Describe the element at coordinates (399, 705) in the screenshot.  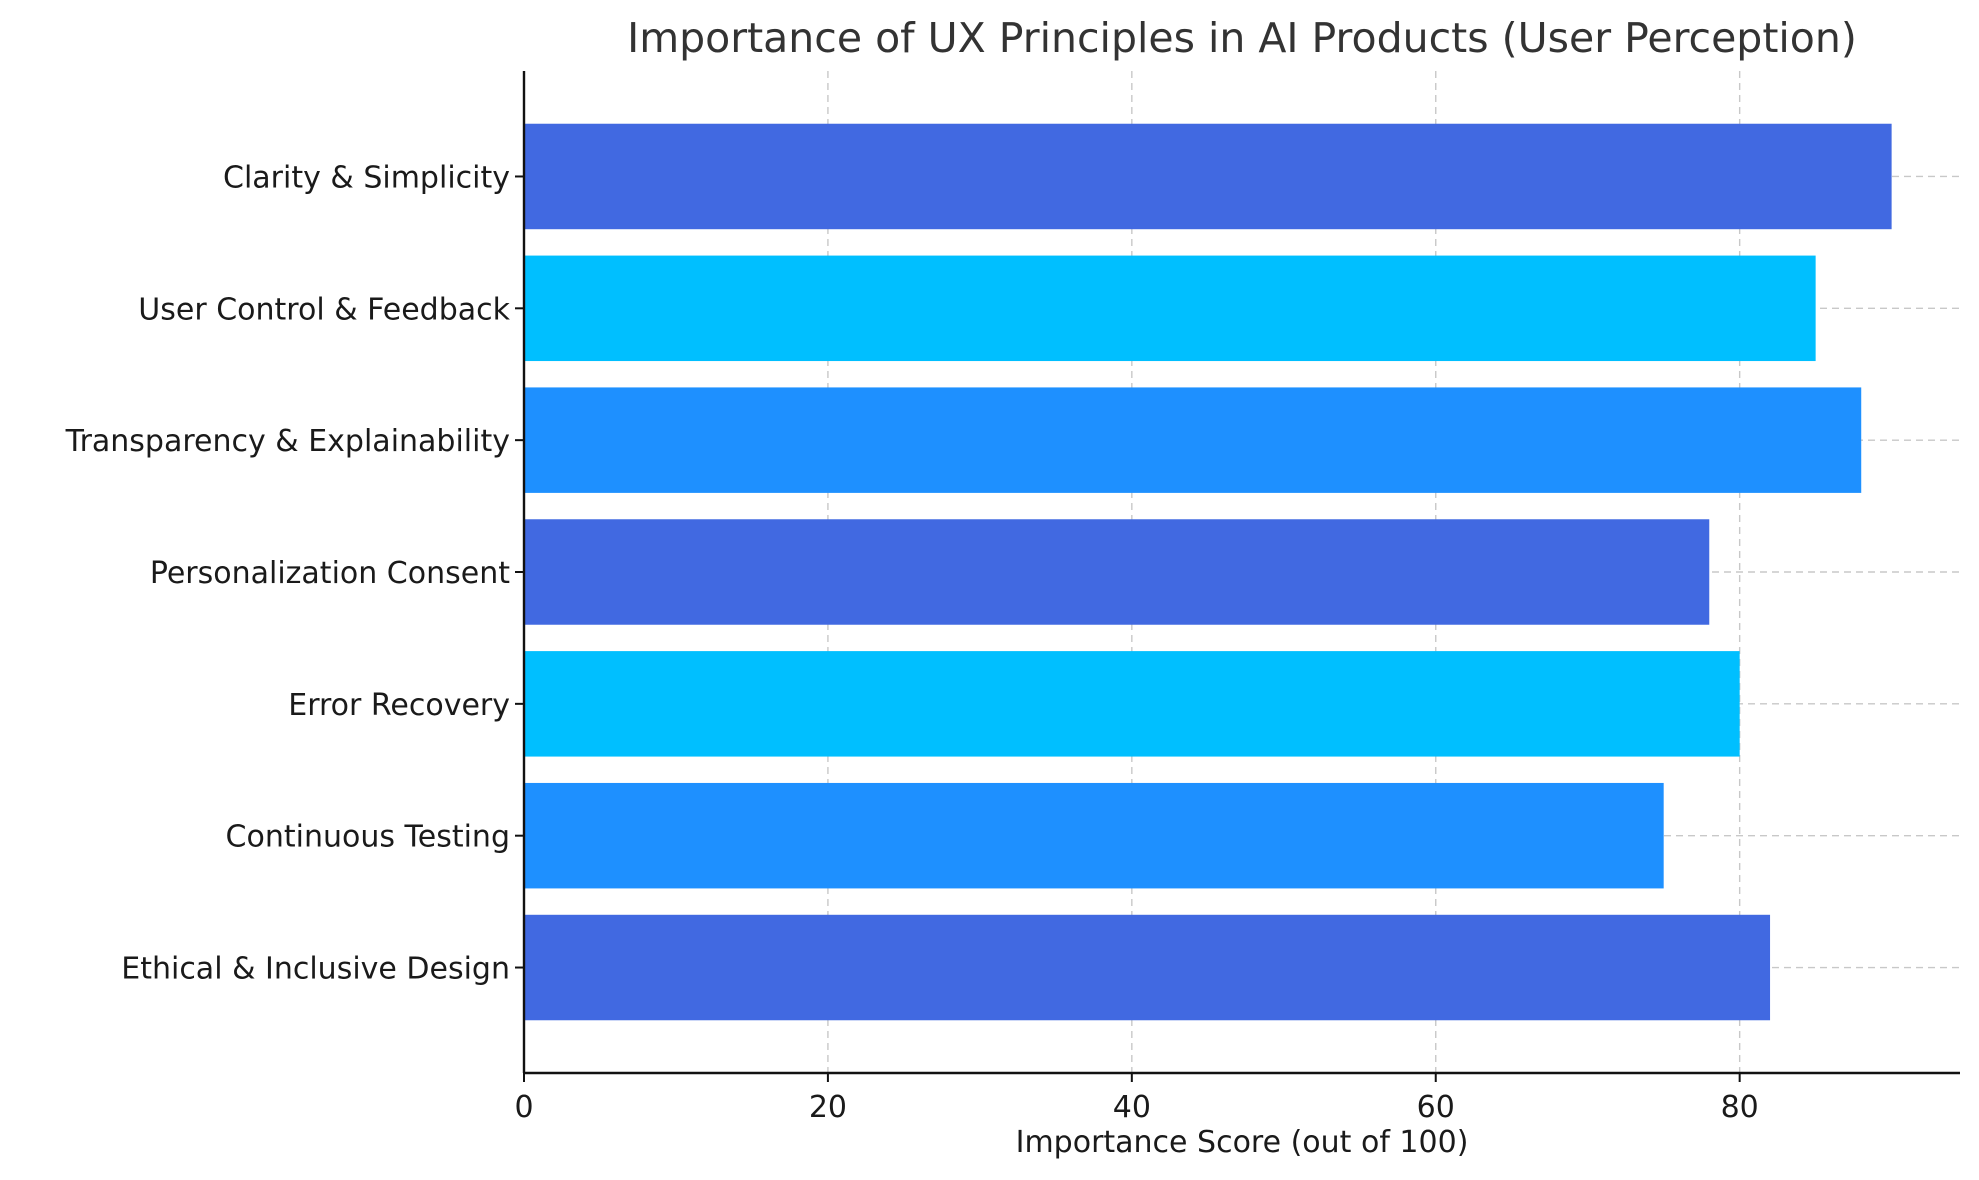
I see `y-tick-label: Error Recovery` at that location.